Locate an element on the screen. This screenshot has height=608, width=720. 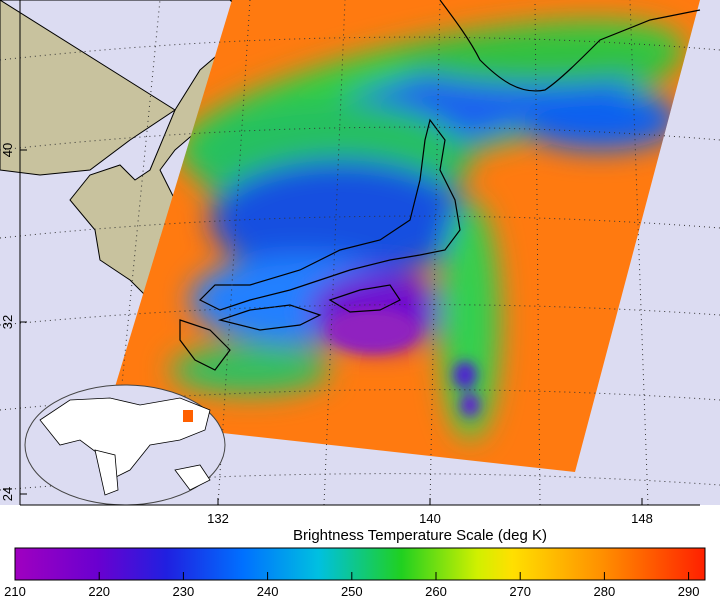
longitude-label: 140 is located at coordinates (430, 518).